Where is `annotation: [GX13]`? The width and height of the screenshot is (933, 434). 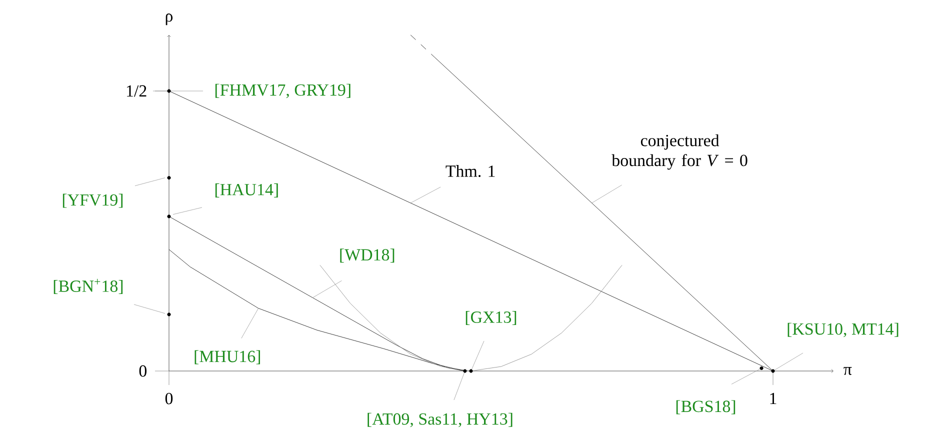 annotation: [GX13] is located at coordinates (491, 318).